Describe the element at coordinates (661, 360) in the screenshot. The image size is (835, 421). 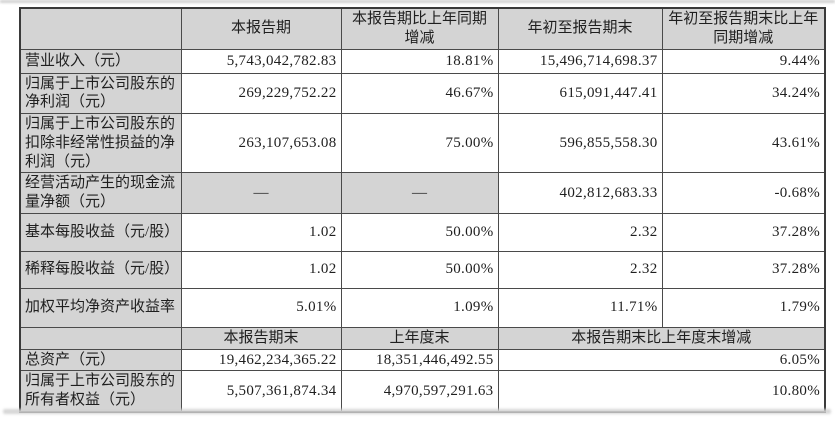
I see `value-cell: 6.05%` at that location.